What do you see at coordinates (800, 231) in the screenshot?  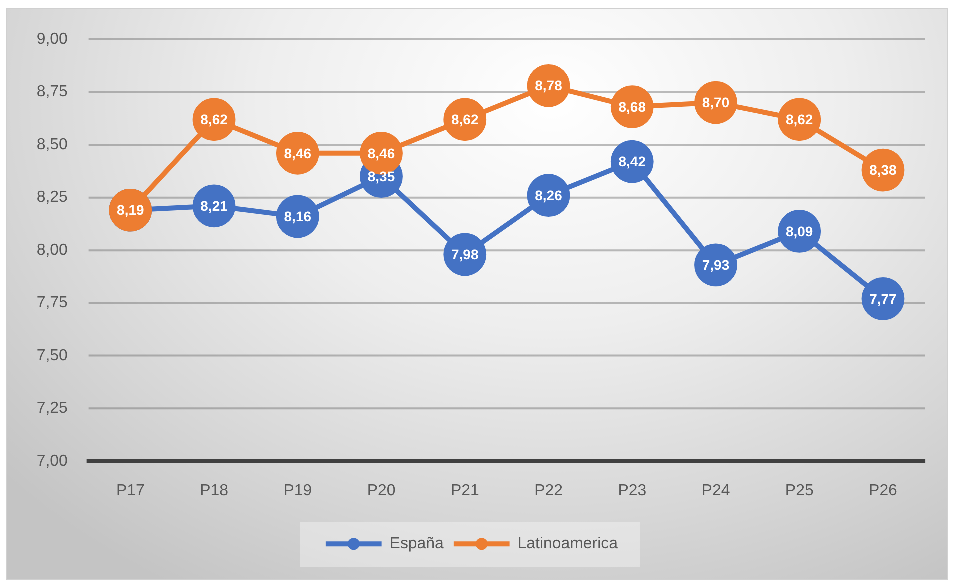 I see `data-label: 8,09` at bounding box center [800, 231].